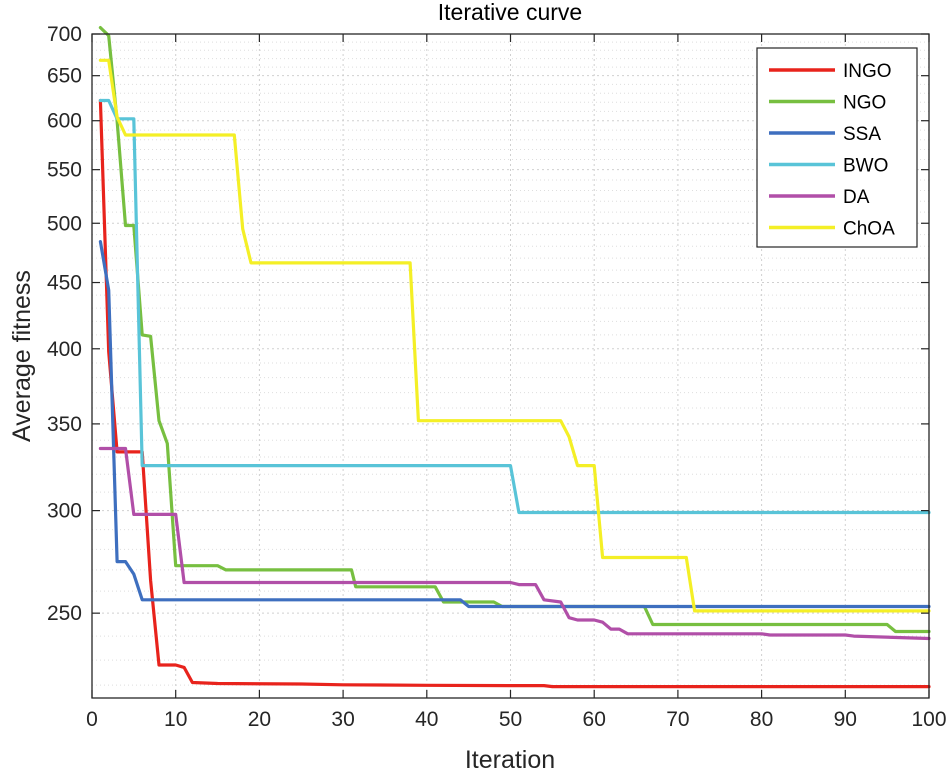  Describe the element at coordinates (64, 349) in the screenshot. I see `y-tick-label: 400` at that location.